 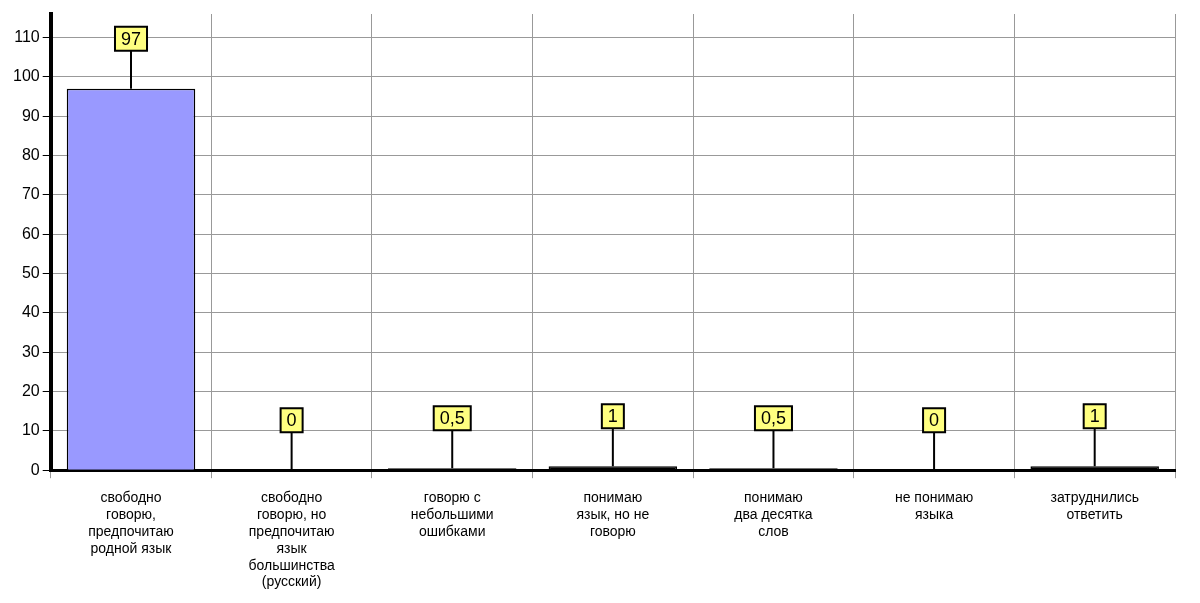 What do you see at coordinates (26, 76) in the screenshot?
I see `y-tick-label: 100` at bounding box center [26, 76].